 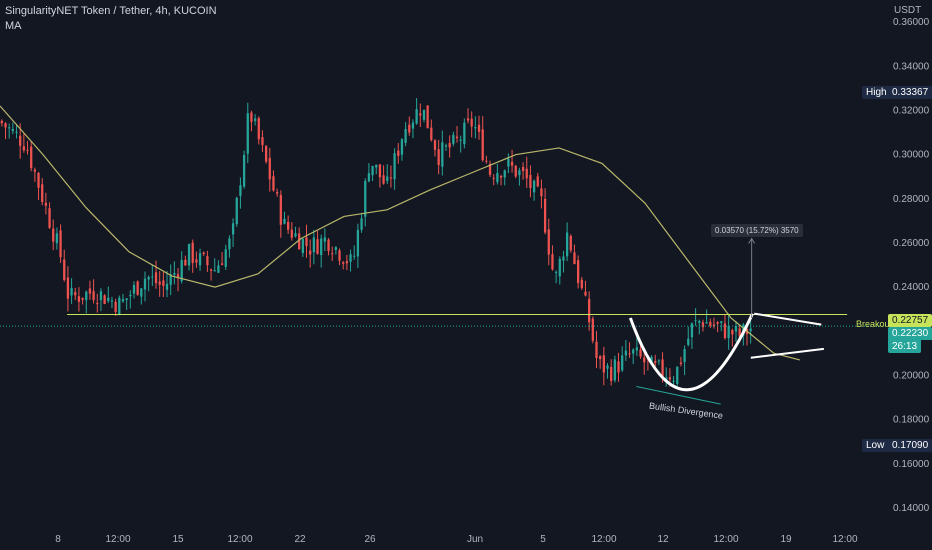 What do you see at coordinates (752, 240) in the screenshot?
I see `measure-arrowhead` at bounding box center [752, 240].